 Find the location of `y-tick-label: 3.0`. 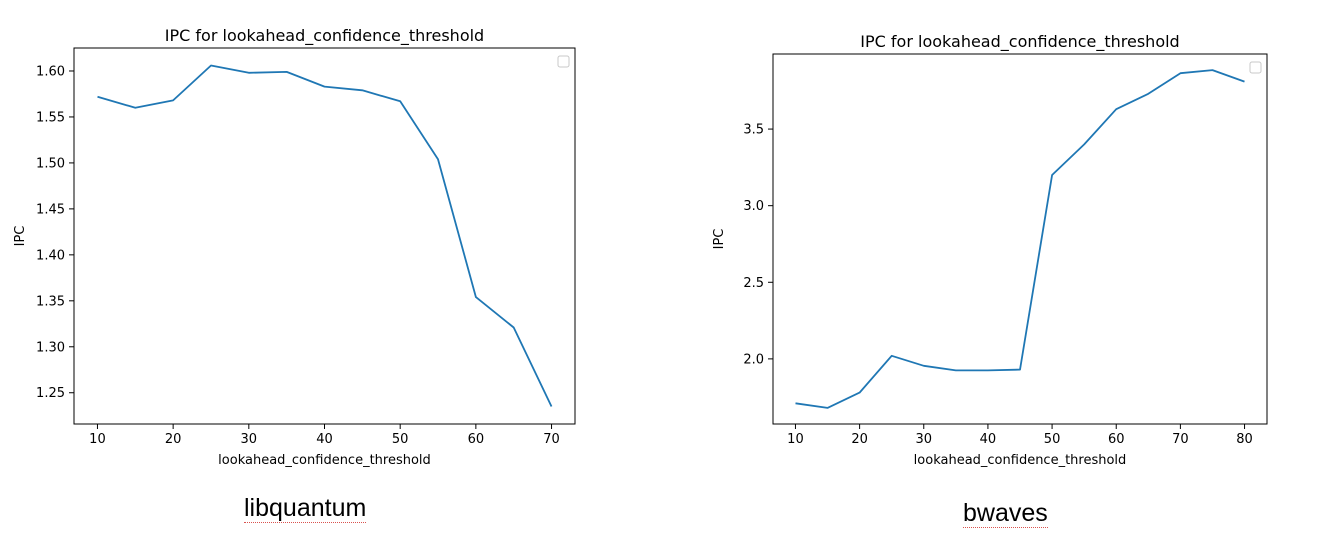

y-tick-label: 3.0 is located at coordinates (753, 206).